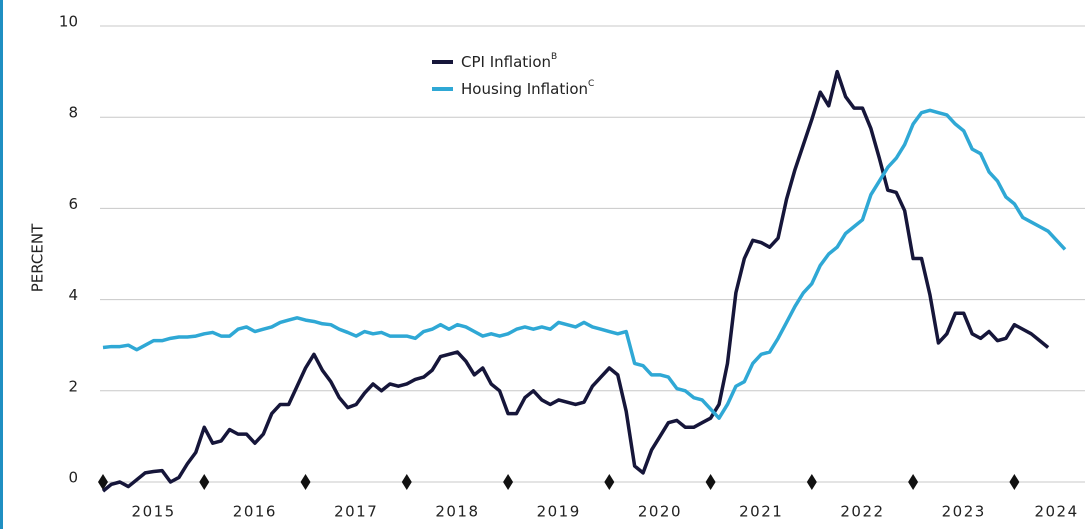  Describe the element at coordinates (554, 57) in the screenshot. I see `legend-footnote: B` at that location.